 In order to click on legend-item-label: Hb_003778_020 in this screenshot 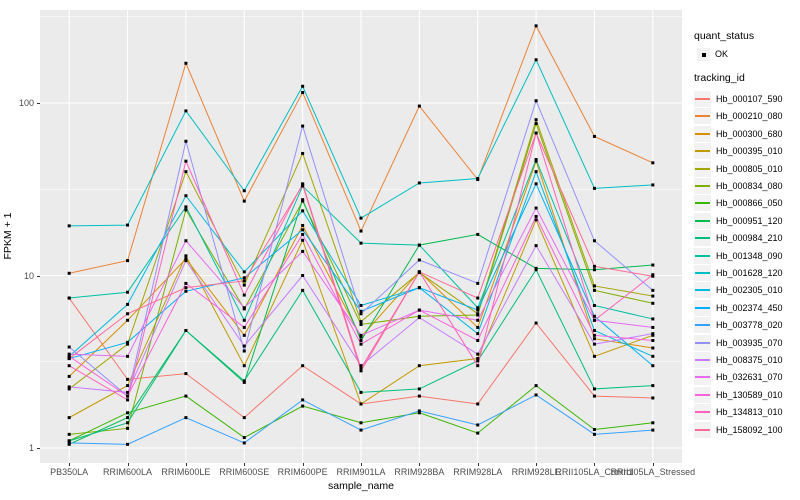, I will do `click(749, 325)`.